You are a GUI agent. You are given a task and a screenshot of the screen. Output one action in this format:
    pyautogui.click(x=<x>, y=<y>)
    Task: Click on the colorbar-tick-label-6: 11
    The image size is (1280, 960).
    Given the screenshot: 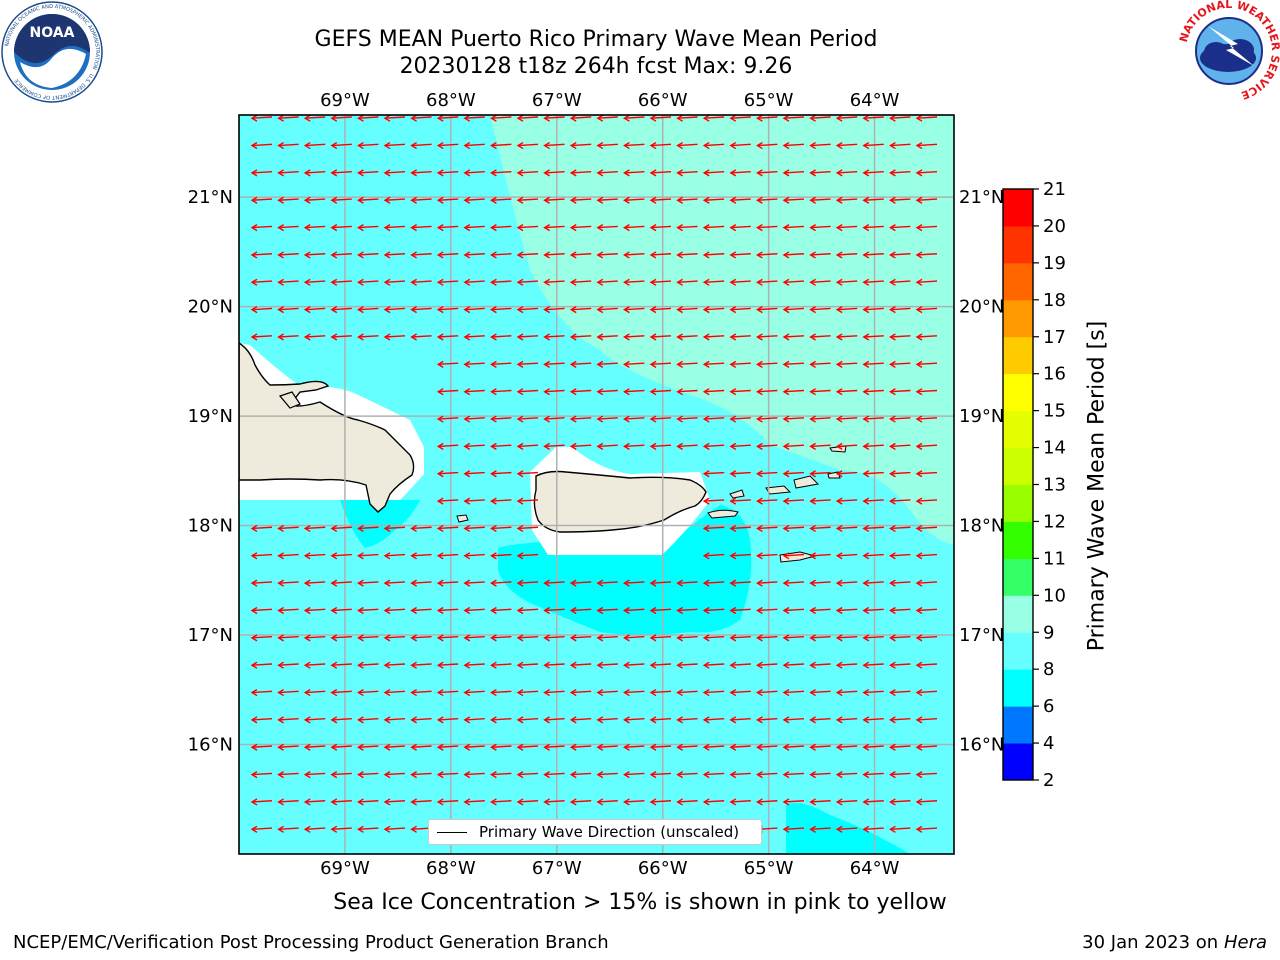 What is the action you would take?
    pyautogui.click(x=1054, y=558)
    